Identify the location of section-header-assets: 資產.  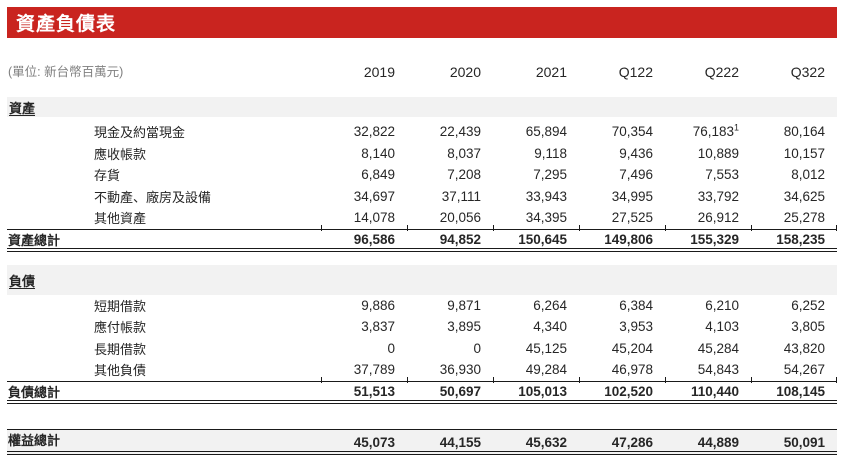
(422, 107).